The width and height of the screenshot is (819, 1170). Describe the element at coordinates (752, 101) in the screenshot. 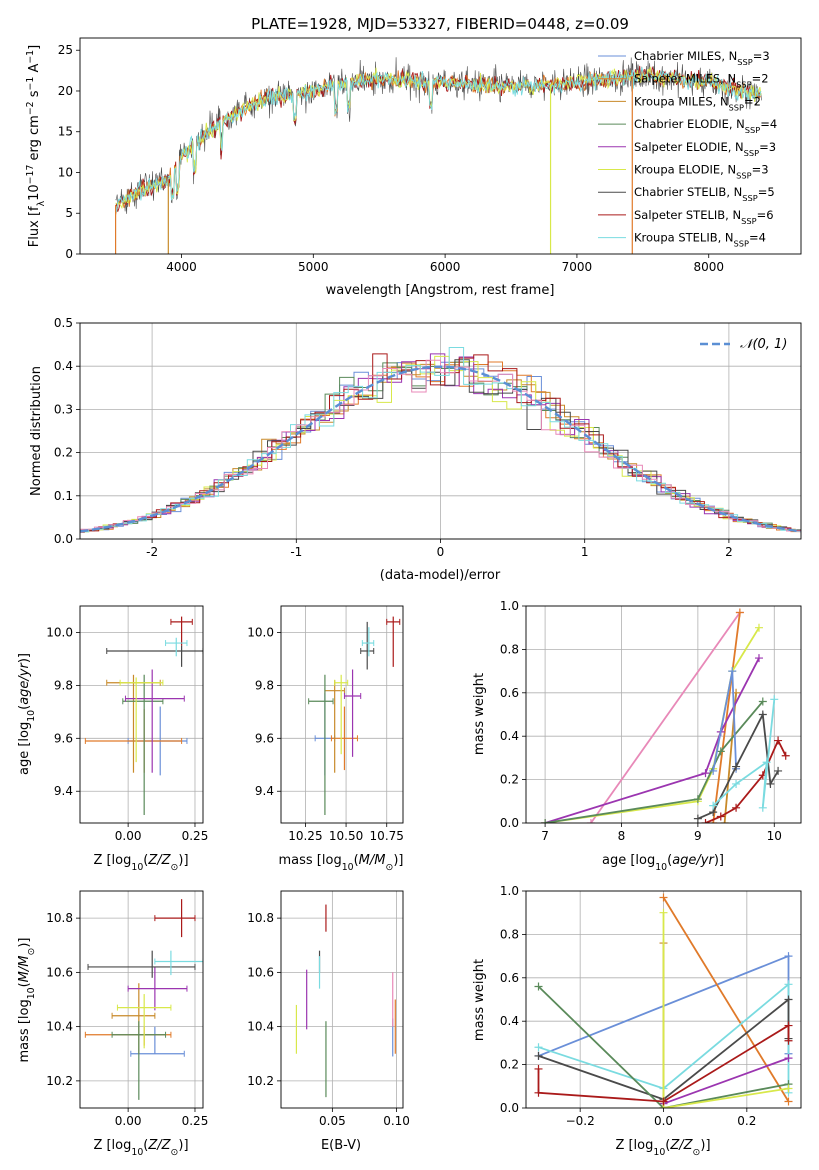

I see `legend-label-part: =2` at that location.